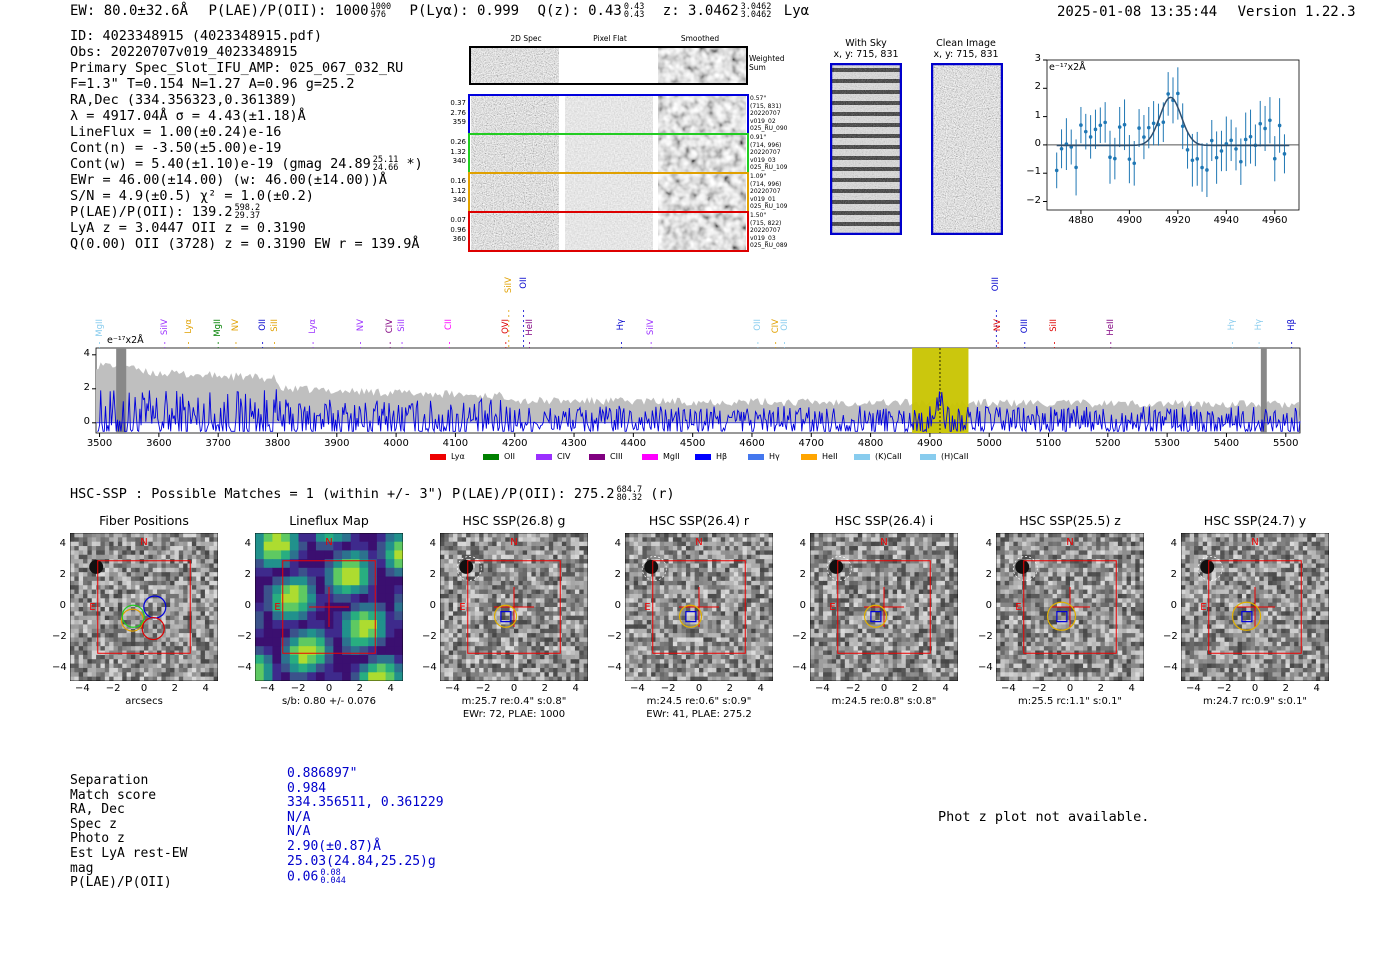 This screenshot has height=953, width=1400. What do you see at coordinates (244, 636) in the screenshot?
I see `image-ytick-label: −2` at bounding box center [244, 636].